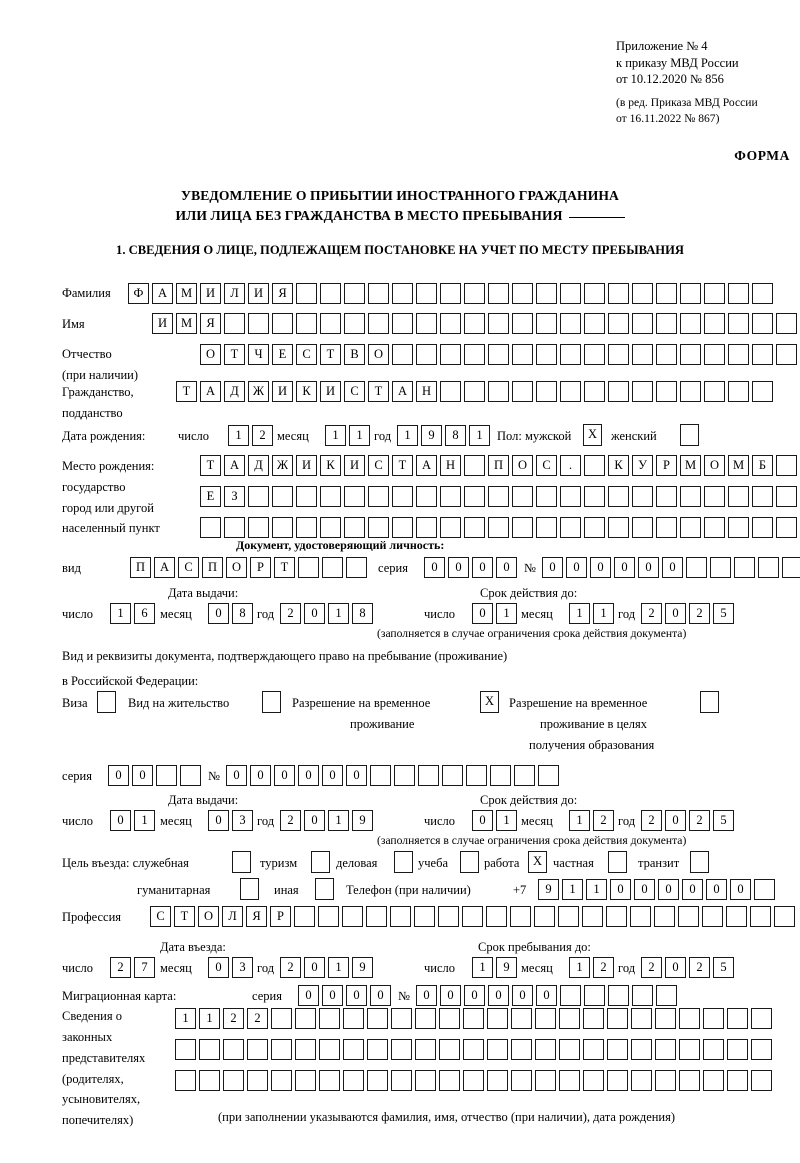 This screenshot has height=1163, width=800. Describe the element at coordinates (762, 465) in the screenshot. I see `char-cell: Б` at that location.